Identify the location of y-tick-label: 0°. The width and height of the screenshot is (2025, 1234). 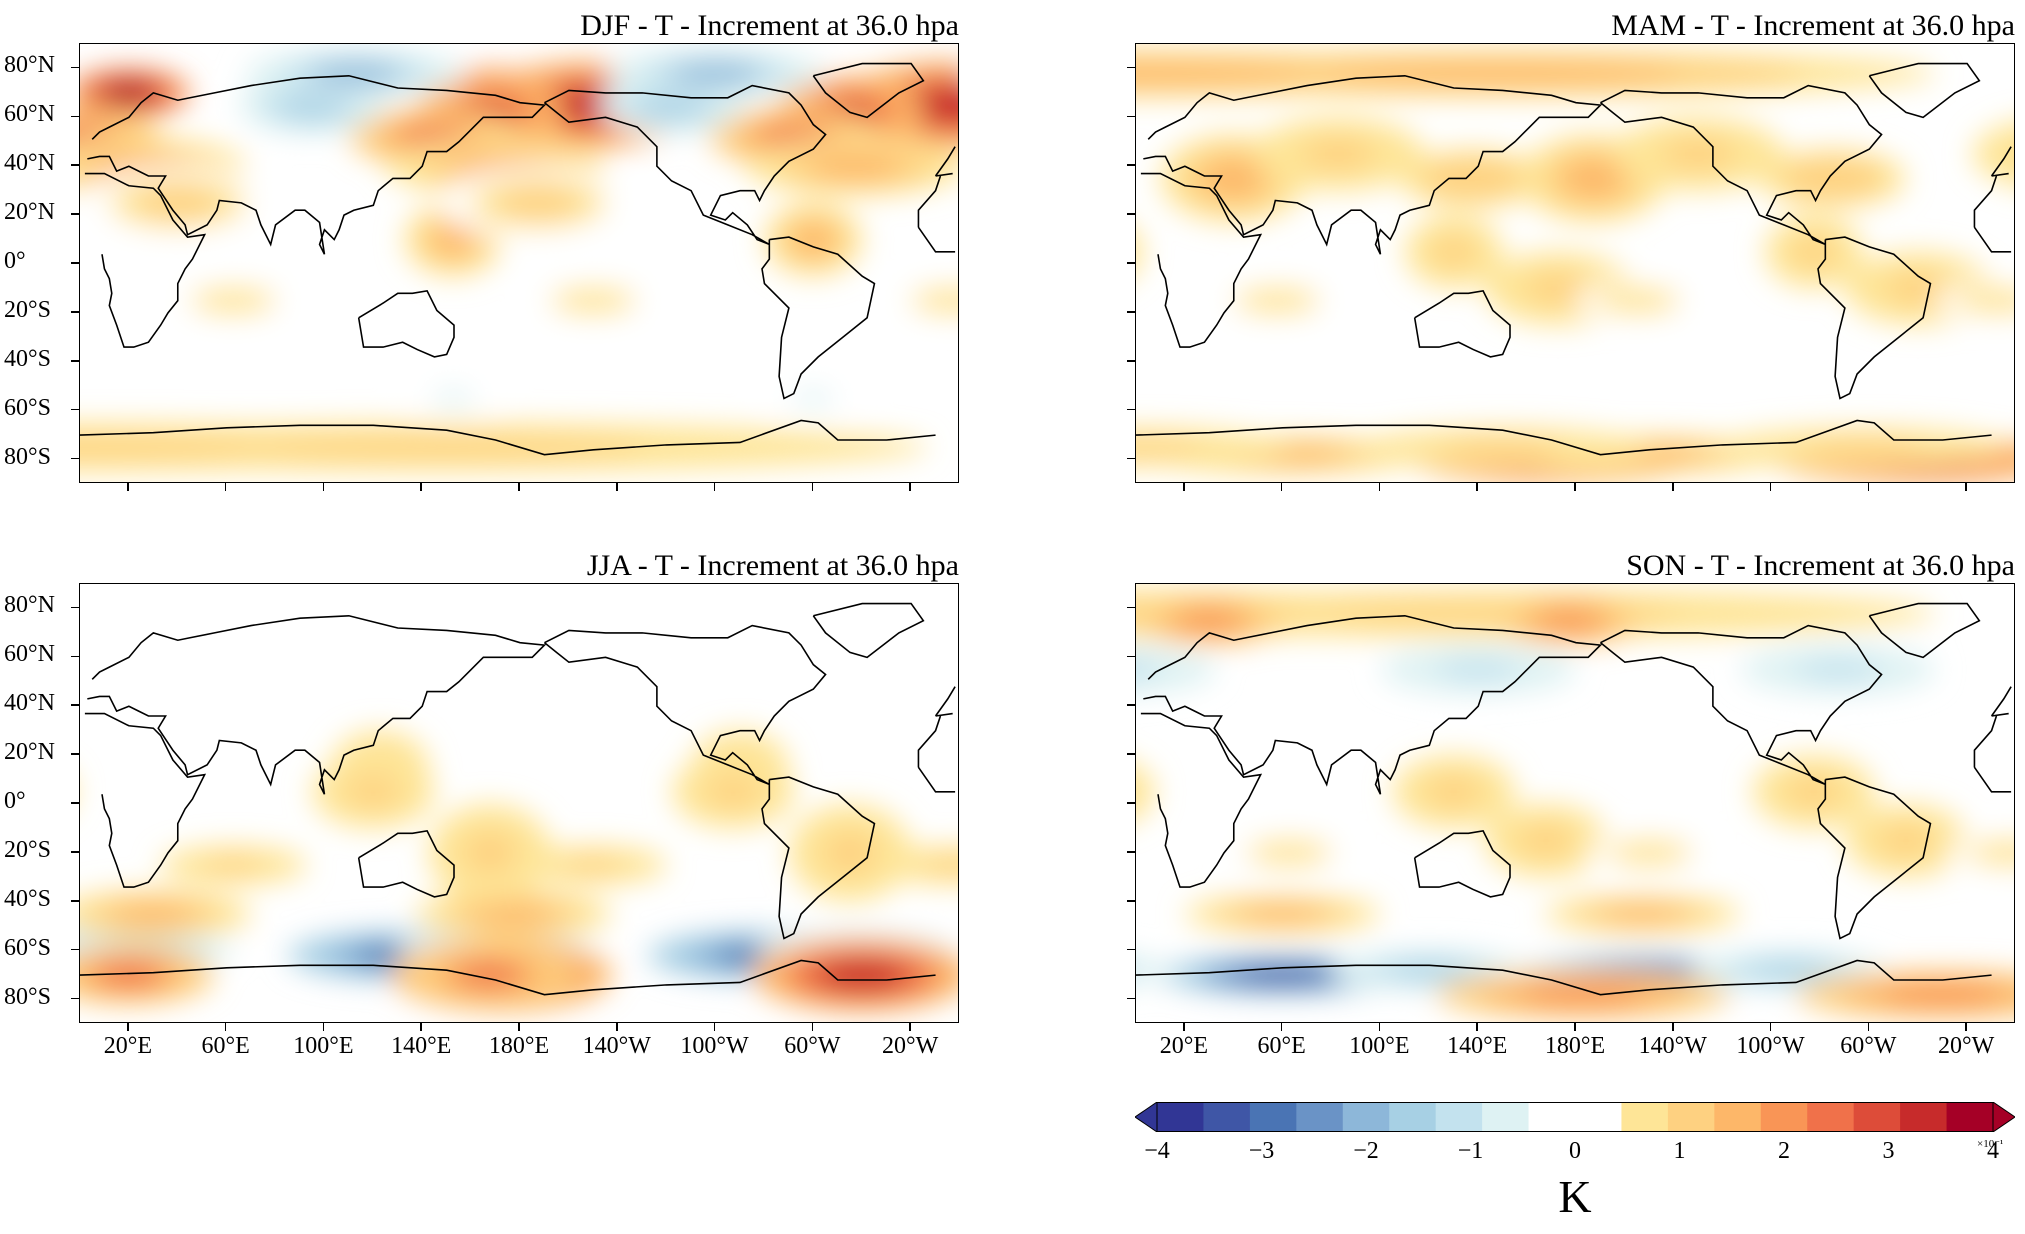
(15, 801).